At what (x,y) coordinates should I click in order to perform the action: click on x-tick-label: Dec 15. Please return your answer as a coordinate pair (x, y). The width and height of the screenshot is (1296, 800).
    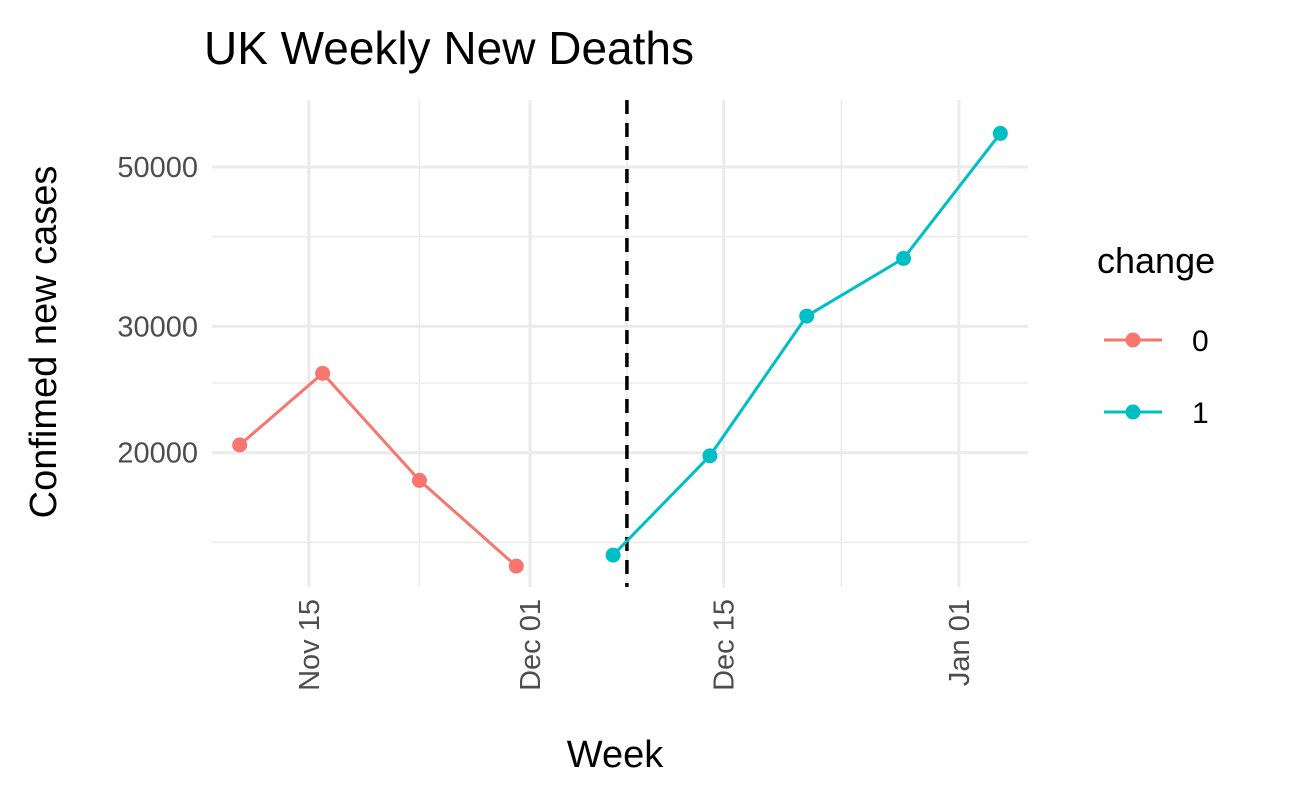
    Looking at the image, I should click on (725, 645).